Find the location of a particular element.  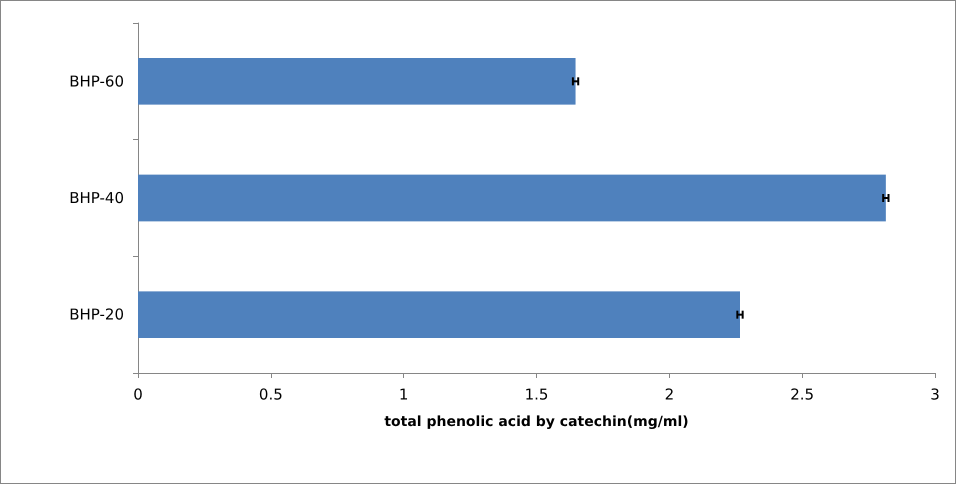

x-tick-label: 1 is located at coordinates (403, 395).